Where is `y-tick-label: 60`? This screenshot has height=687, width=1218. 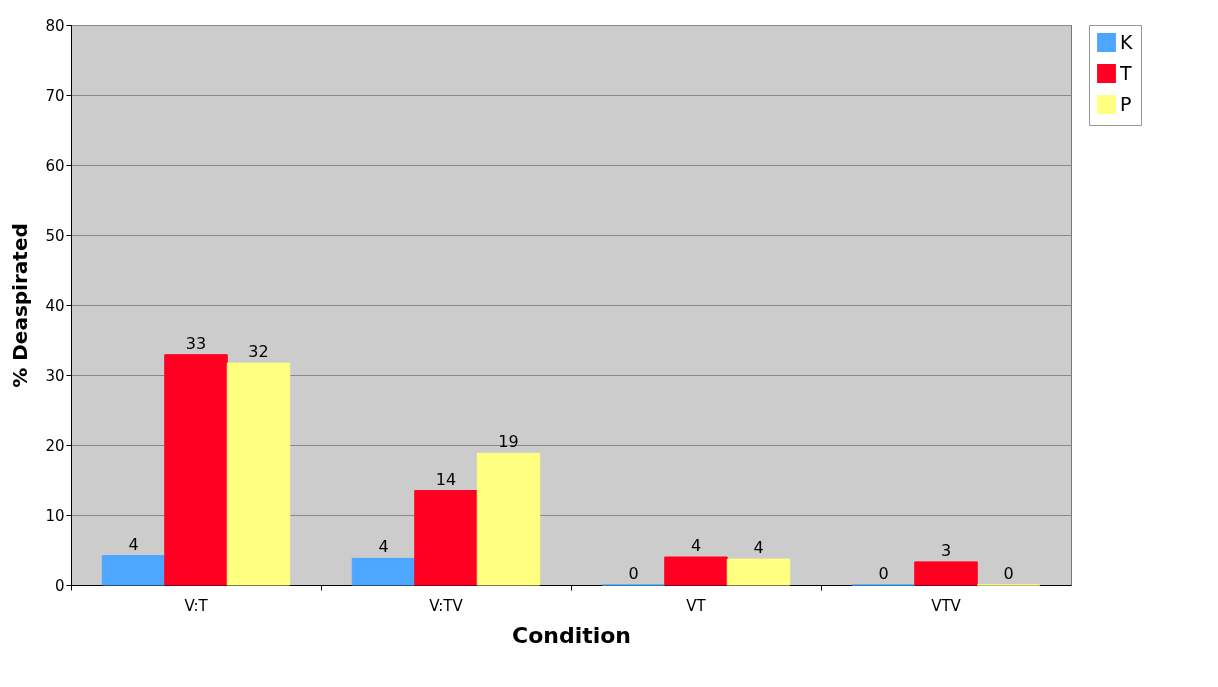 y-tick-label: 60 is located at coordinates (55, 165).